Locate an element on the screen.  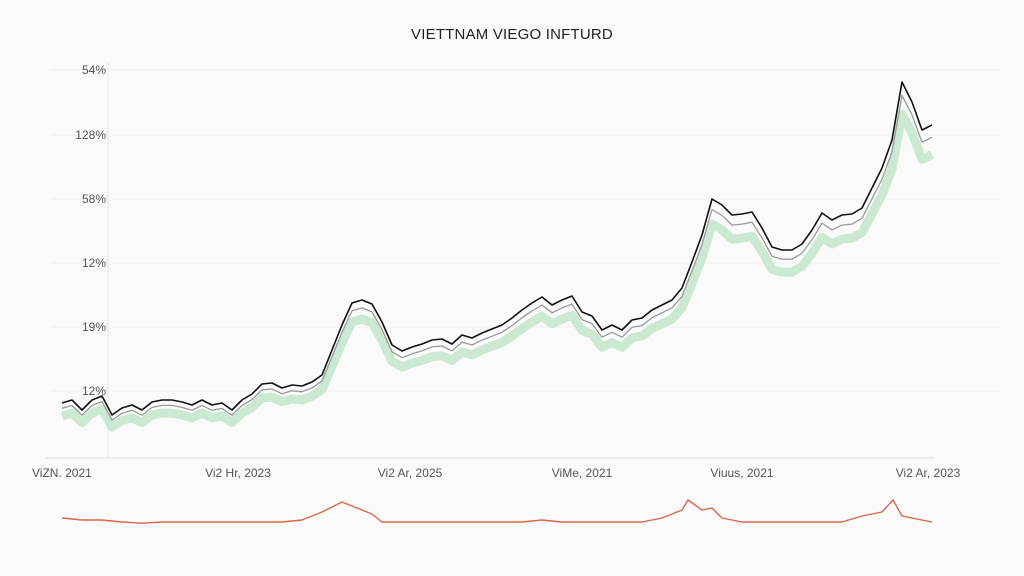
y-tick-label: 58% is located at coordinates (94, 199).